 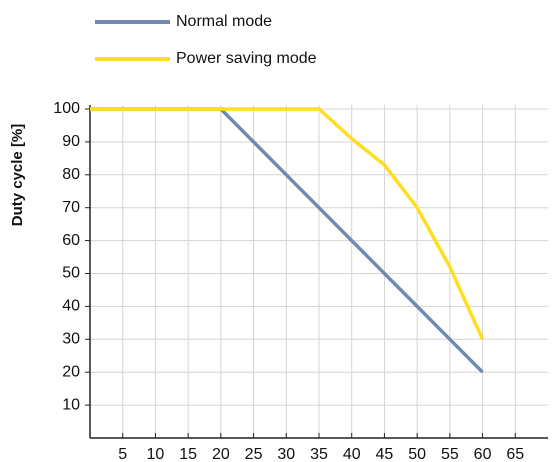 What do you see at coordinates (71, 339) in the screenshot?
I see `y-tick-label: 30` at bounding box center [71, 339].